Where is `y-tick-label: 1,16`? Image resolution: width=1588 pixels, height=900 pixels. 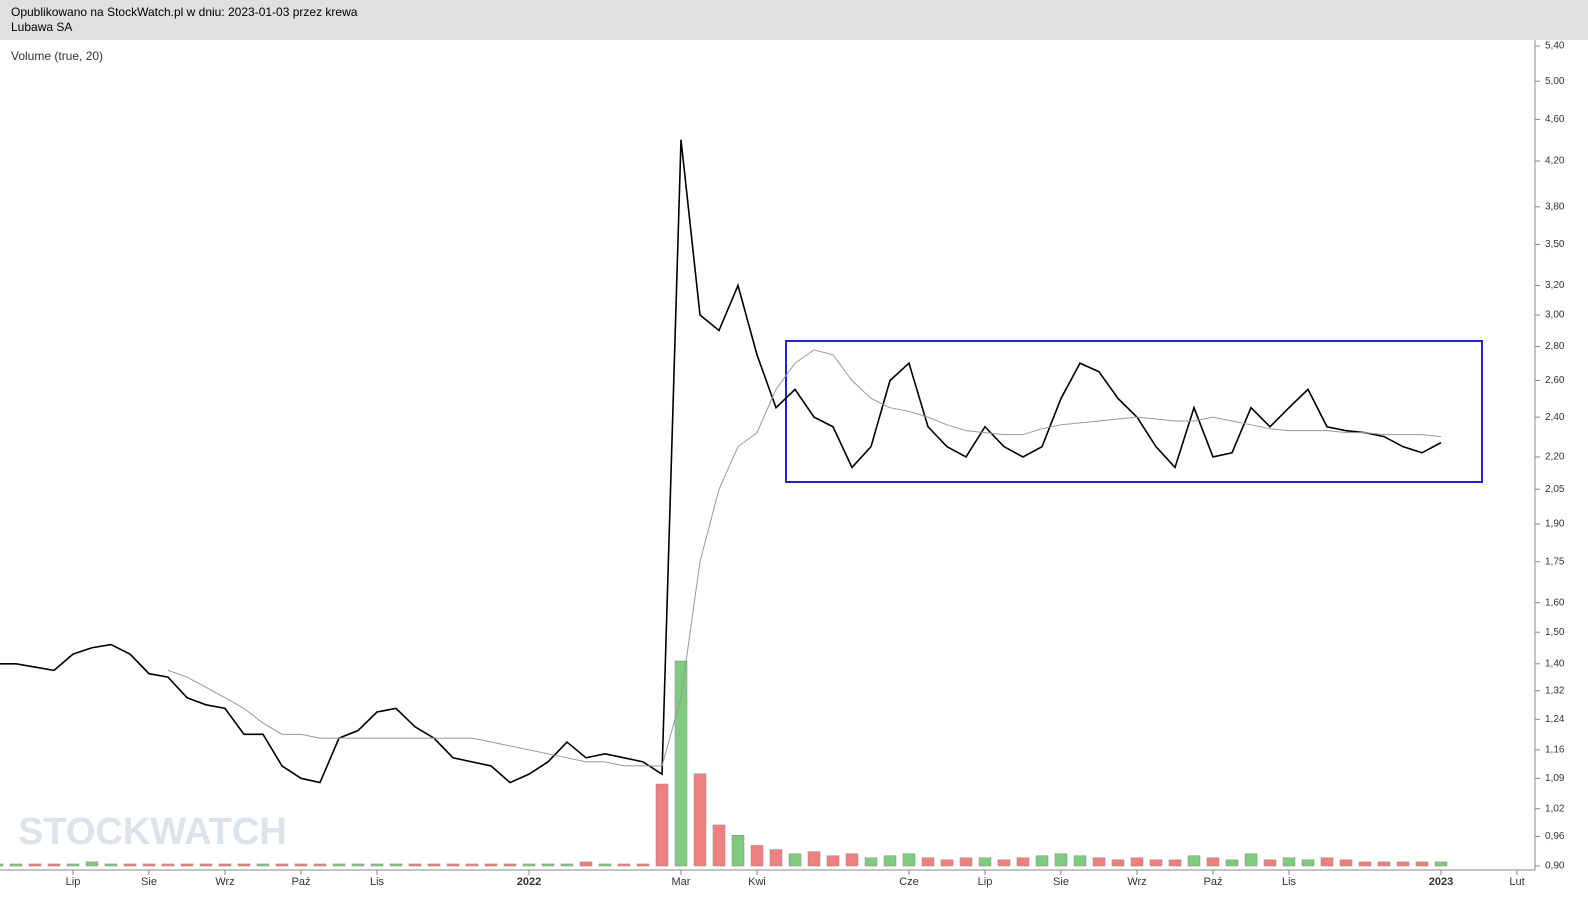
y-tick-label: 1,16 is located at coordinates (1555, 749).